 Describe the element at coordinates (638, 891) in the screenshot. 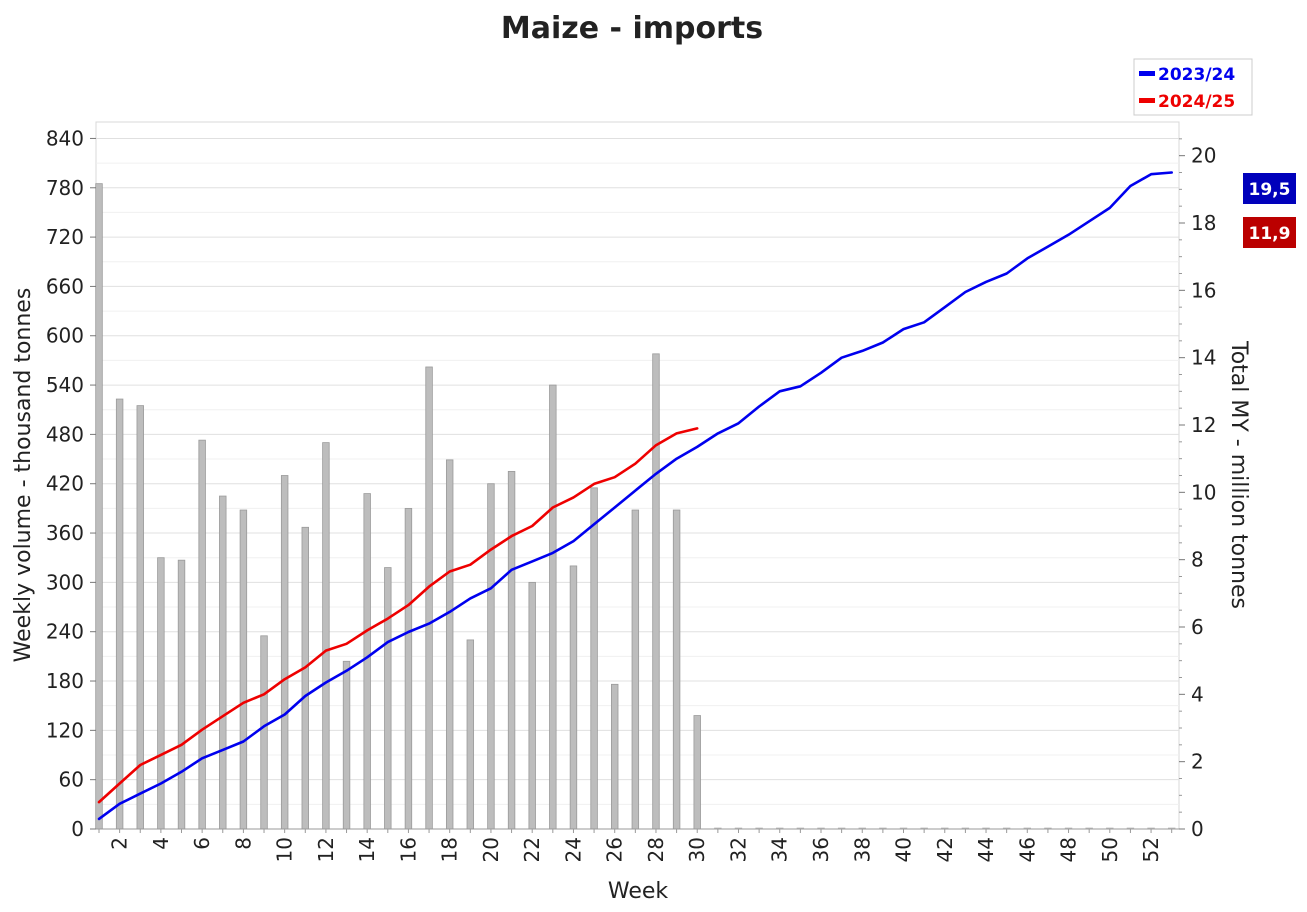

I see `x-axis-title: Week` at that location.